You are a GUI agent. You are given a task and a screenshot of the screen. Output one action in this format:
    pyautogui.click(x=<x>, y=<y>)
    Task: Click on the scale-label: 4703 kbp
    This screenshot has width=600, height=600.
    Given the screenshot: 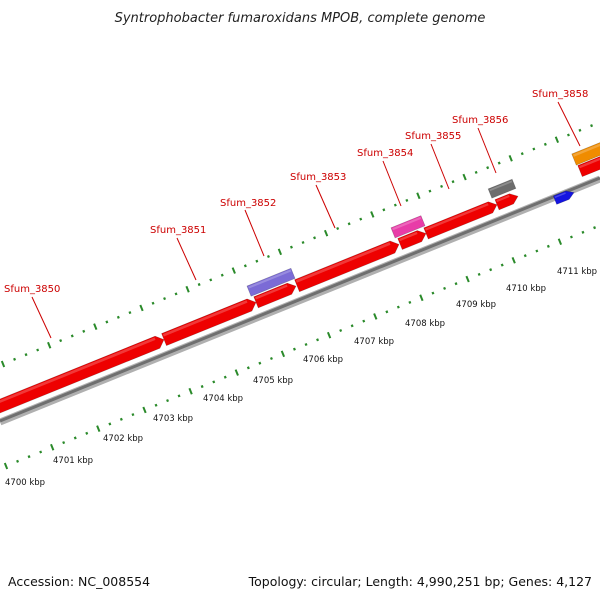 What is the action you would take?
    pyautogui.click(x=173, y=419)
    